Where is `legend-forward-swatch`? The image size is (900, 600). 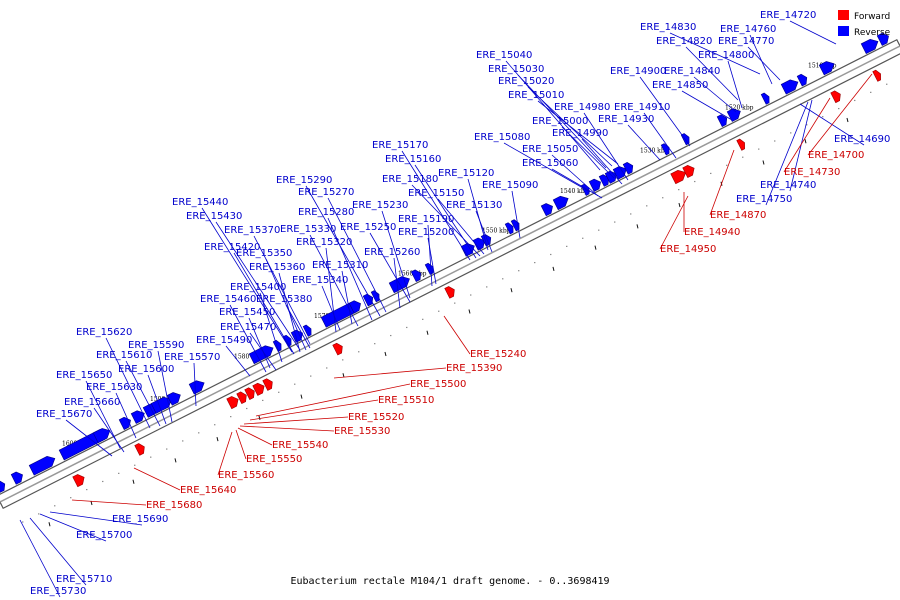 legend-forward-swatch is located at coordinates (843, 15).